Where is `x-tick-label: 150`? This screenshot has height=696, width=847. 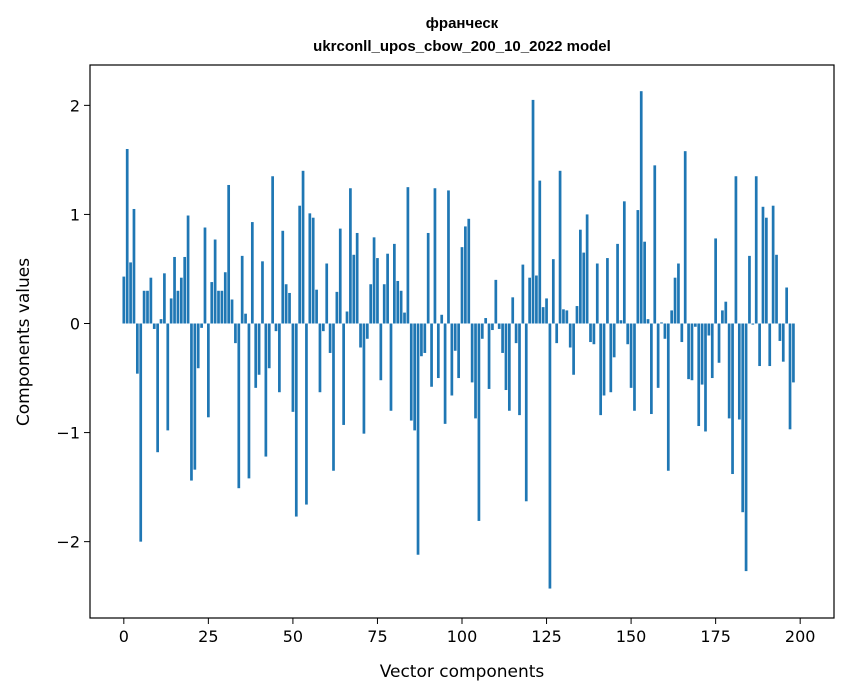 x-tick-label: 150 is located at coordinates (631, 636).